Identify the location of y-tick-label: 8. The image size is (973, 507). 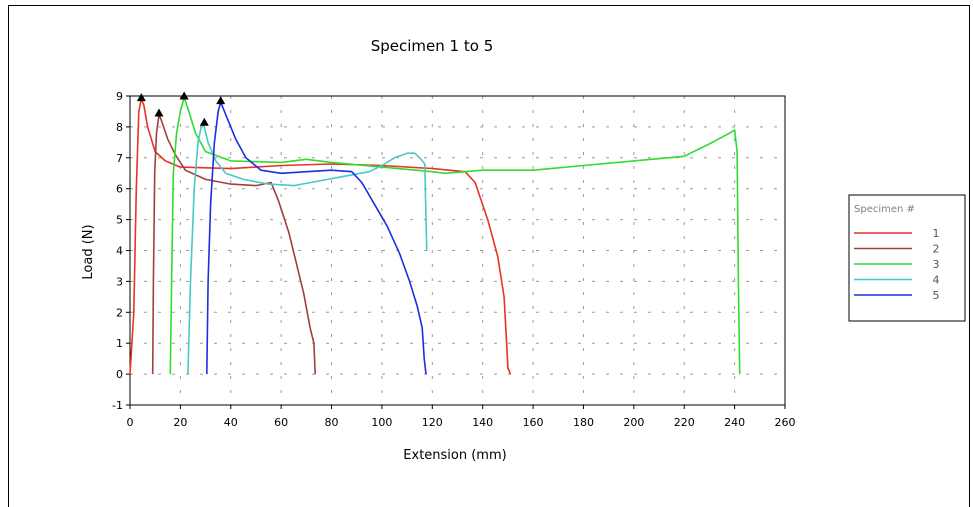
(119, 127).